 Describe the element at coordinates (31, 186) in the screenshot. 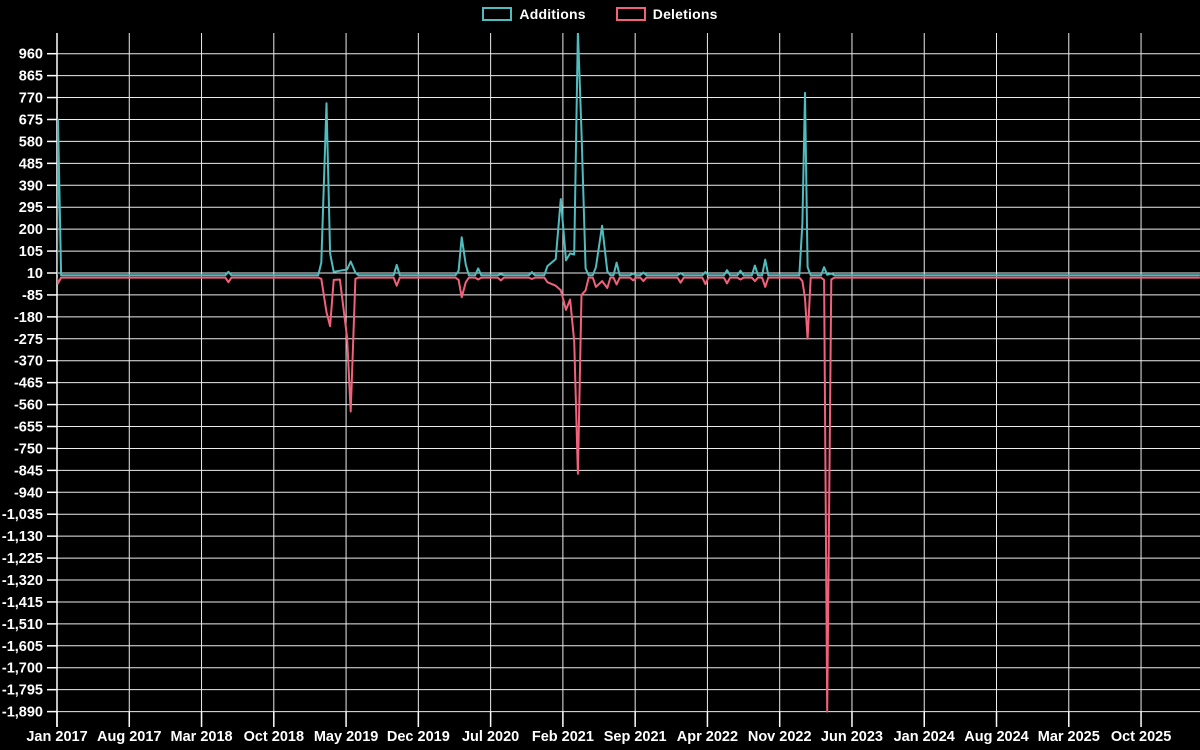

I see `y-axis-tick-label: 390` at that location.